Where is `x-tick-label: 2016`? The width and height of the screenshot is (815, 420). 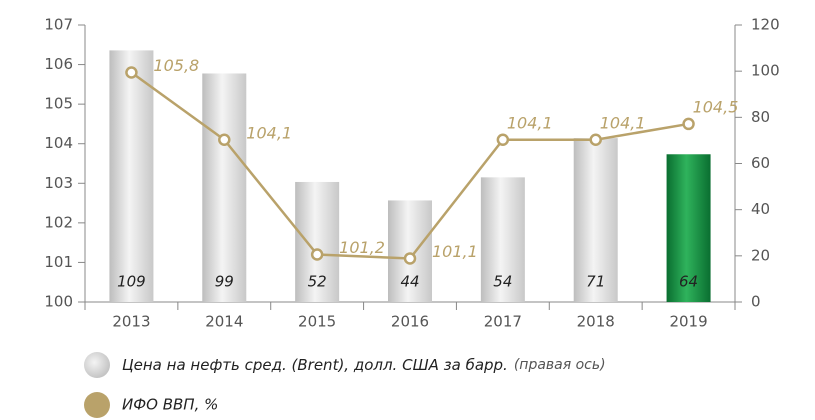
x-tick-label: 2016 is located at coordinates (410, 322).